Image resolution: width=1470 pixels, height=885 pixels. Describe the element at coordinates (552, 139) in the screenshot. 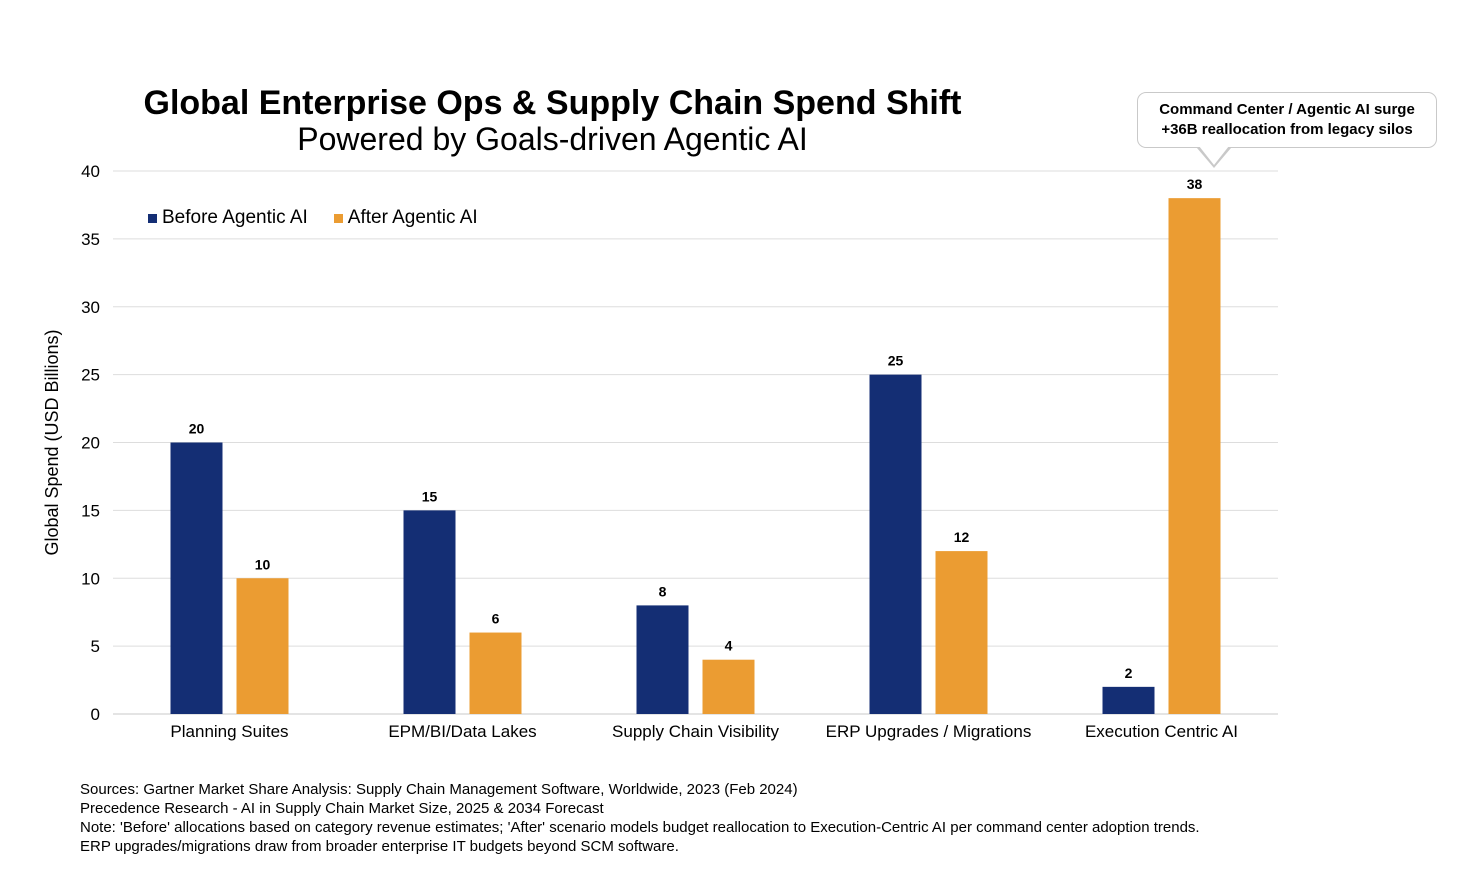

I see `chart-subtitle: Powered by Goals-driven Agentic AI` at that location.